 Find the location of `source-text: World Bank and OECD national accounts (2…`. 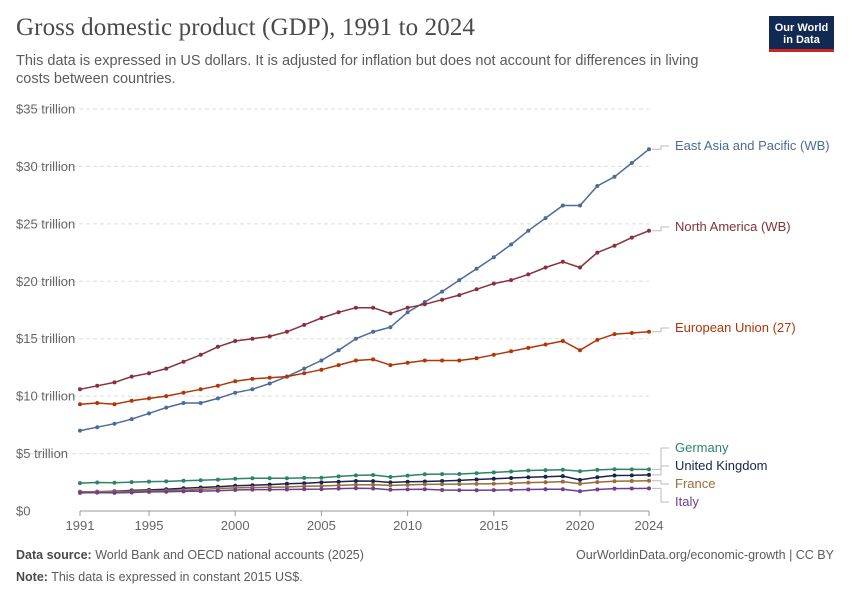

source-text: World Bank and OECD national accounts (2… is located at coordinates (229, 555).